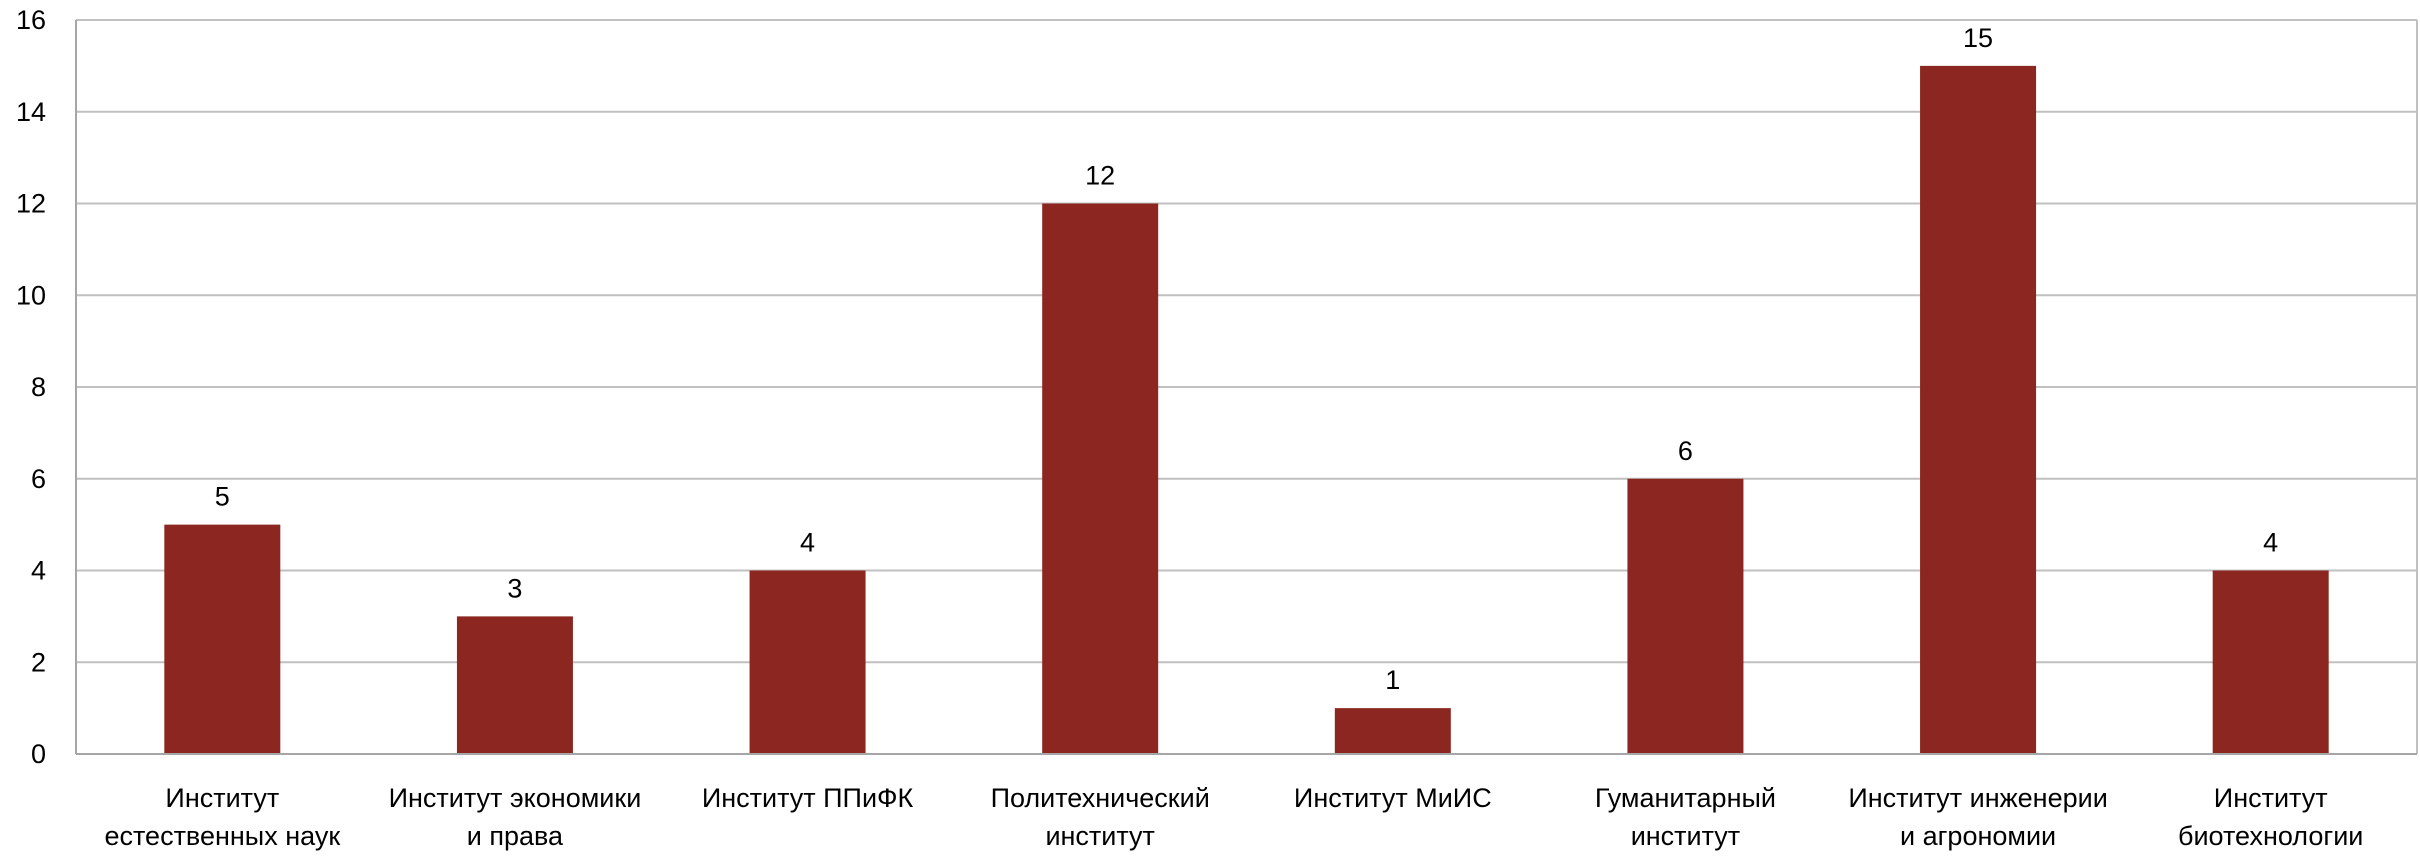 The image size is (2420, 857). Describe the element at coordinates (1977, 798) in the screenshot. I see `category-label-line: Институт инженерии` at that location.